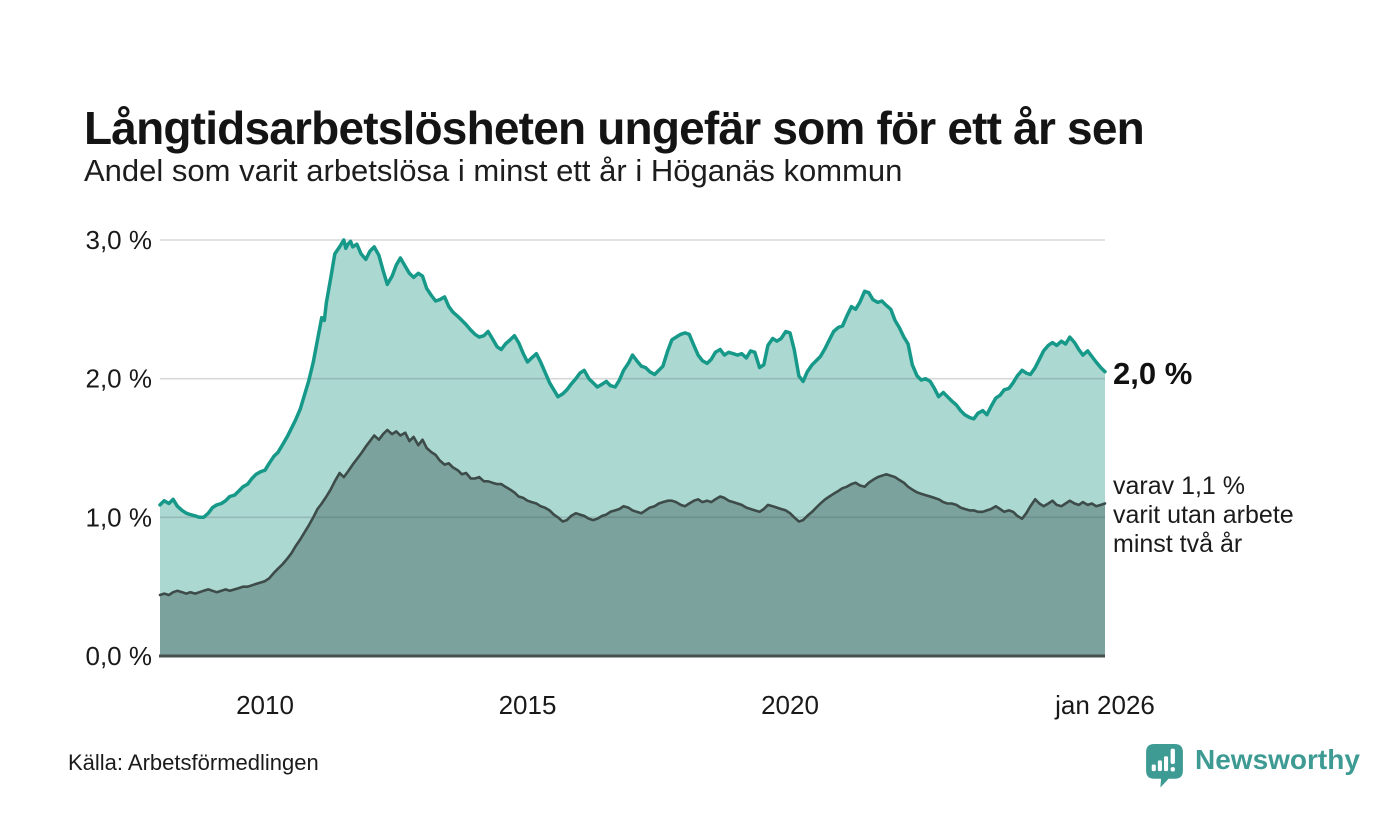 Image resolution: width=1400 pixels, height=840 pixels. Describe the element at coordinates (1153, 373) in the screenshot. I see `latest-value-label: 2,0 %` at that location.